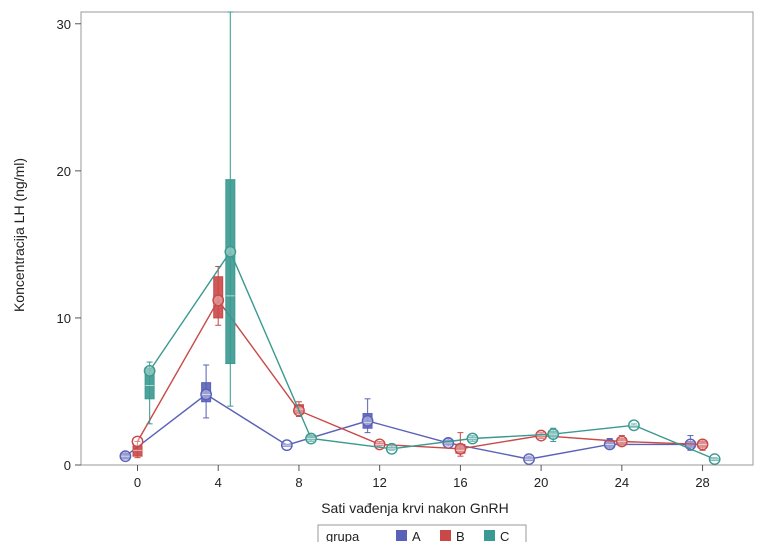  I want to click on y-tick-label: 0, so click(67, 465).